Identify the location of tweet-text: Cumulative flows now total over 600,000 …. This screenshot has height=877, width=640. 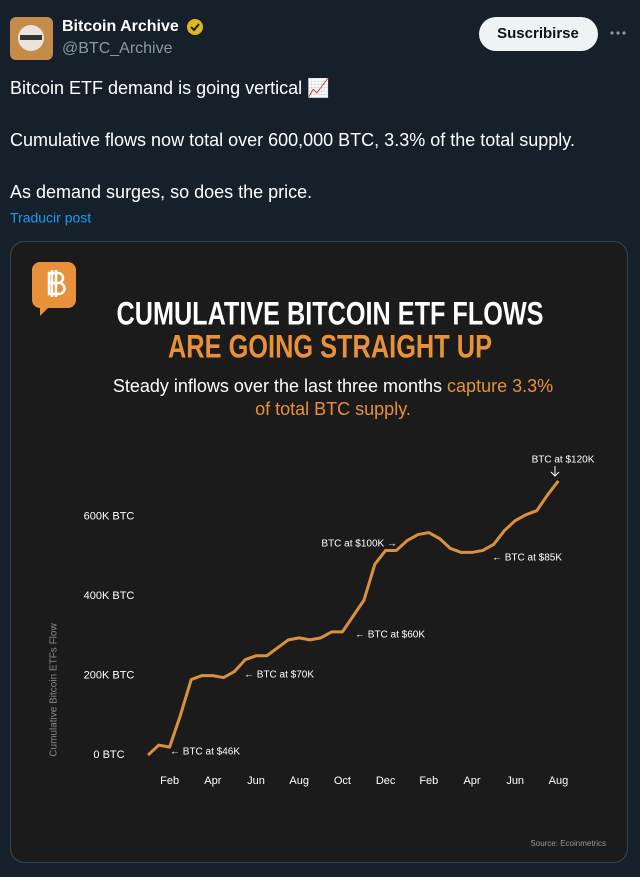
(292, 140).